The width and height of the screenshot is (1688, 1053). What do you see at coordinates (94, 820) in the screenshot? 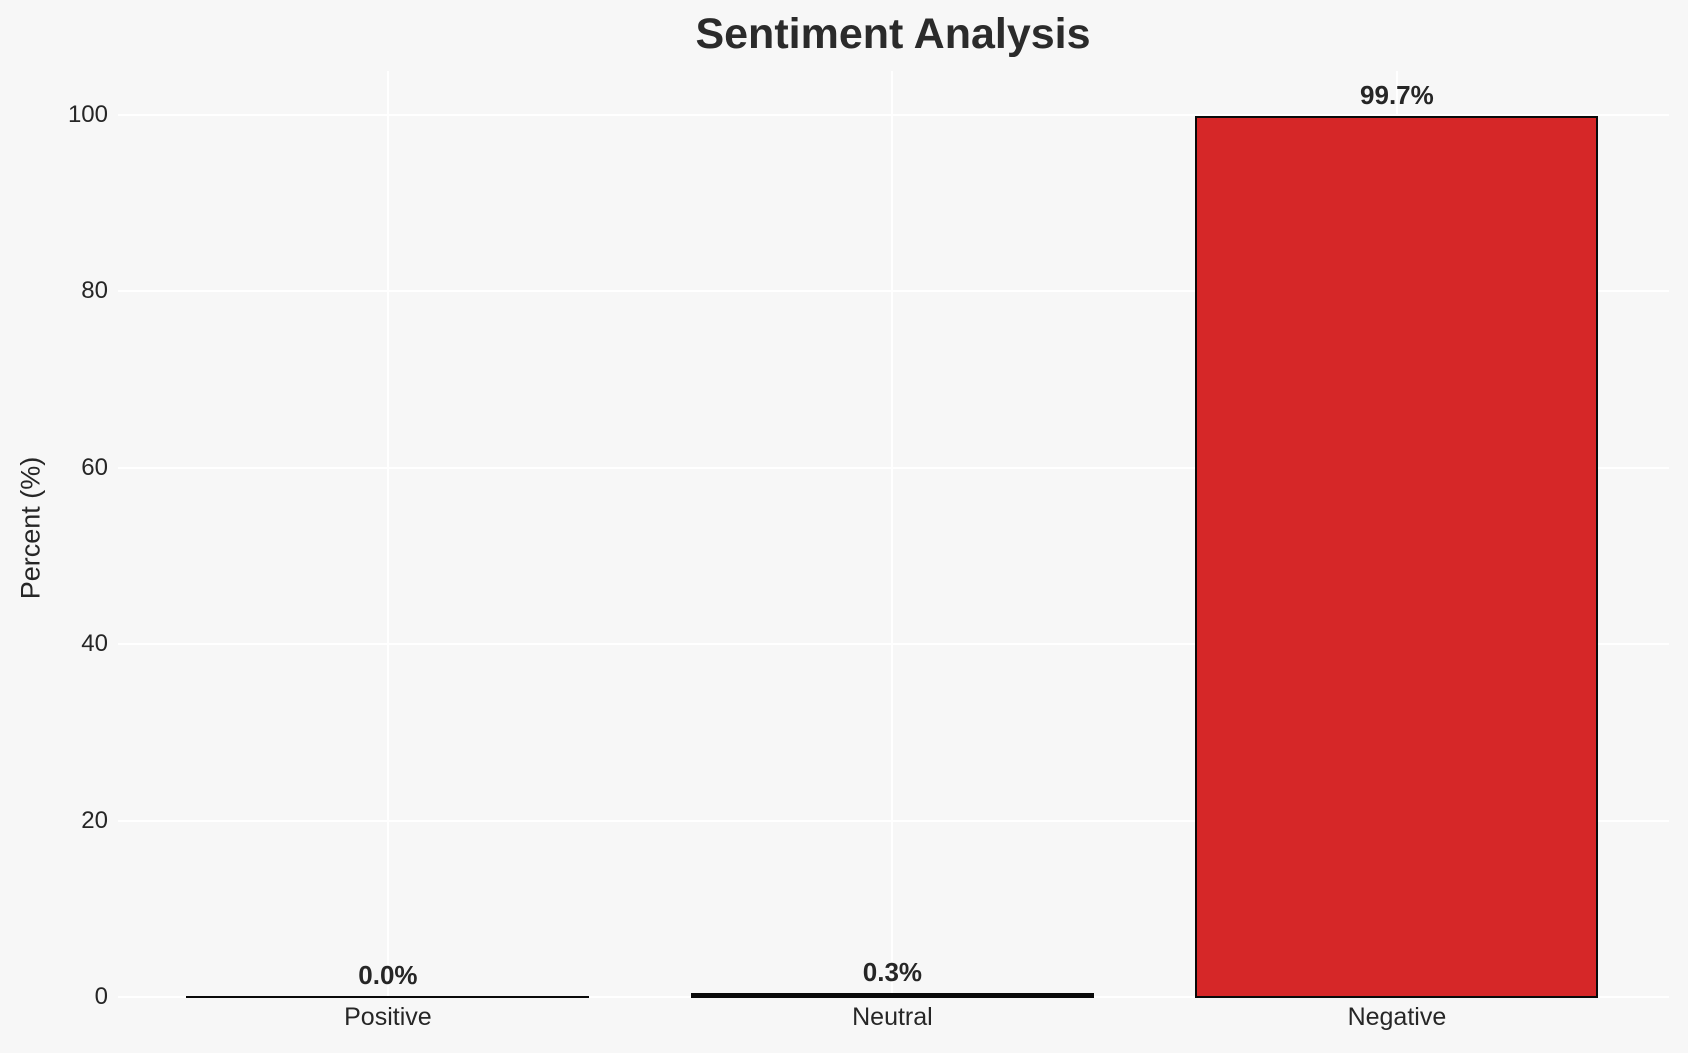
I see `y-tick-label: 20` at bounding box center [94, 820].